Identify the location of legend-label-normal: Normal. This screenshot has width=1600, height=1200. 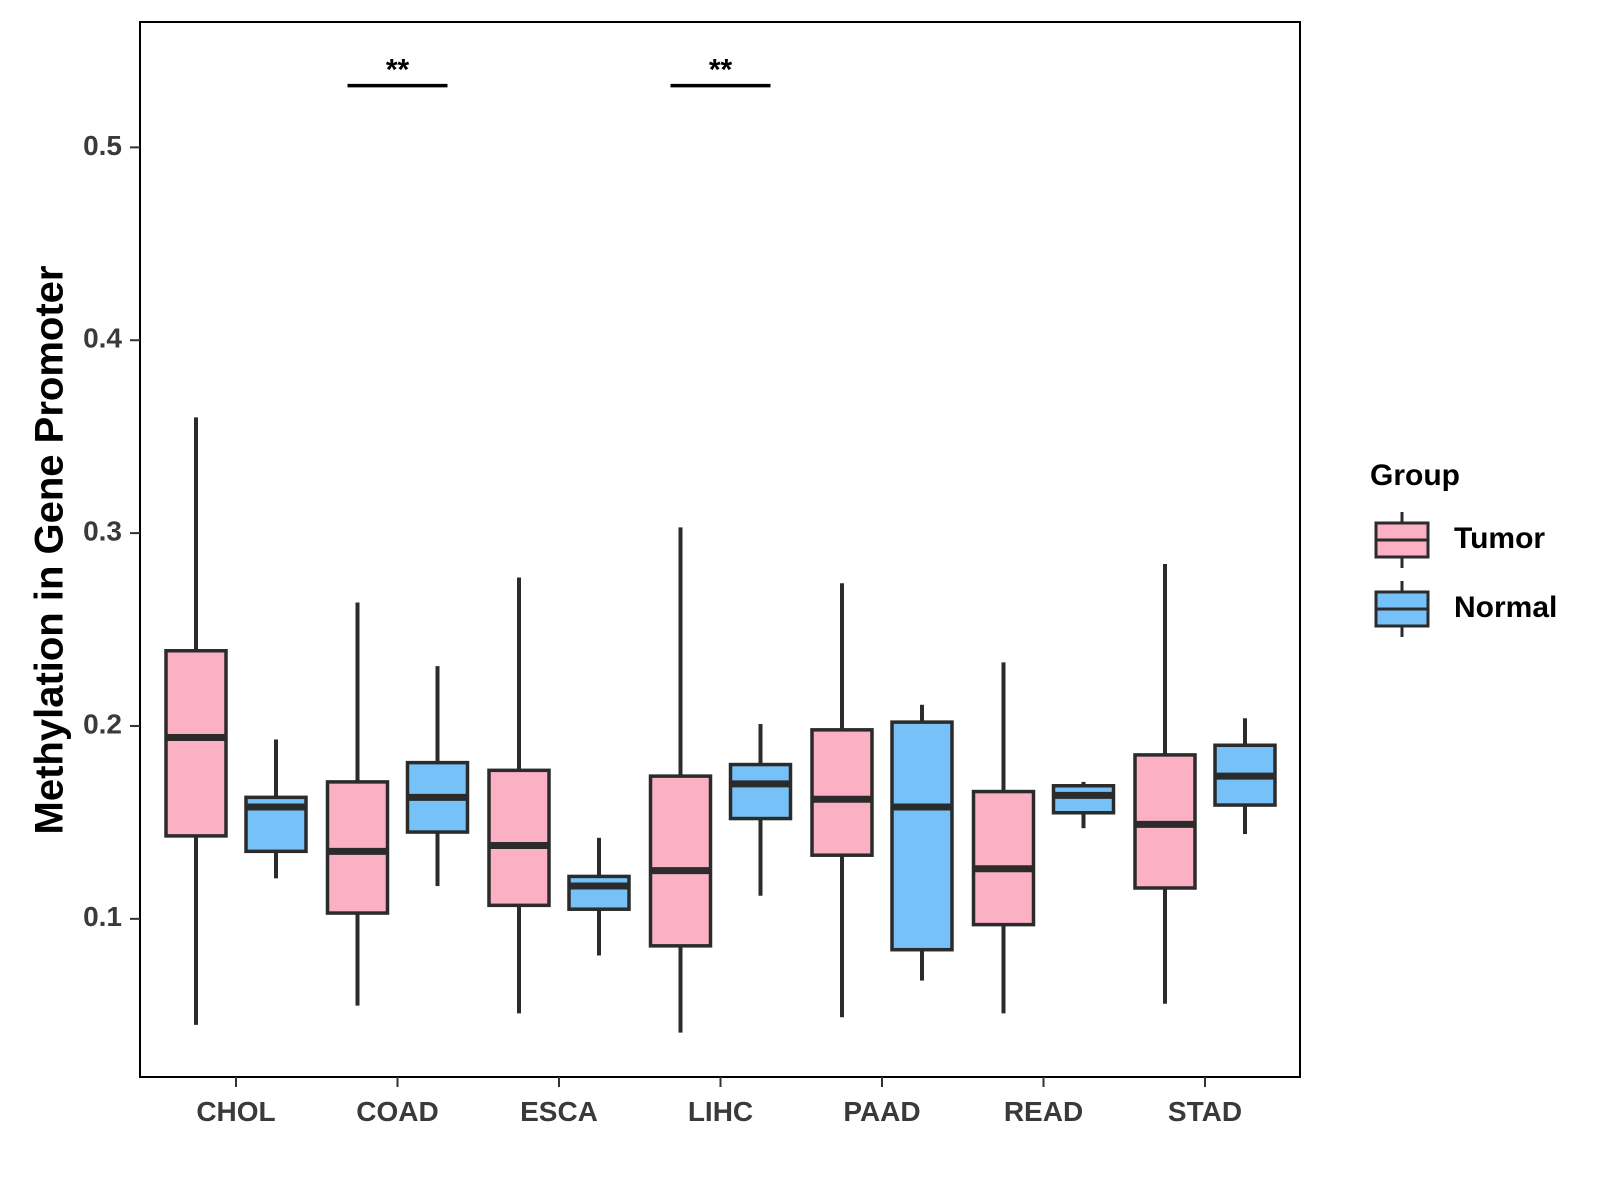
(1505, 607).